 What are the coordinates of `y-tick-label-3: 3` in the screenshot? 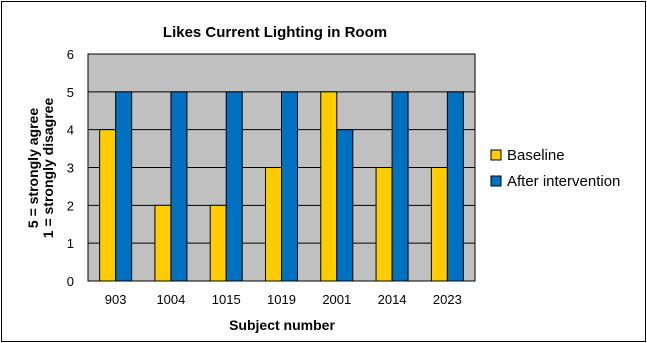 It's located at (70, 168).